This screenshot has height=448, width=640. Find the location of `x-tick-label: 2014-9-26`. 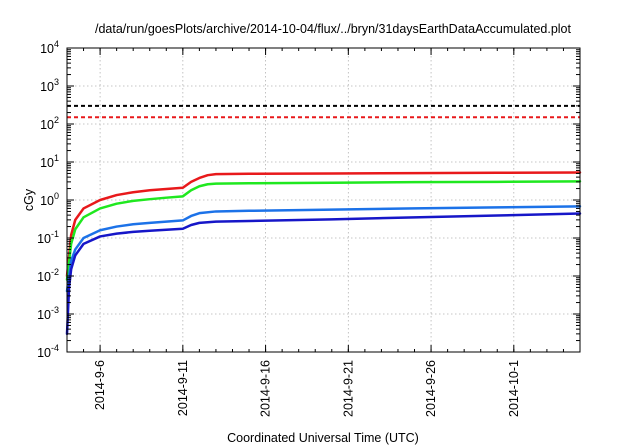

x-tick-label: 2014-9-26 is located at coordinates (431, 388).